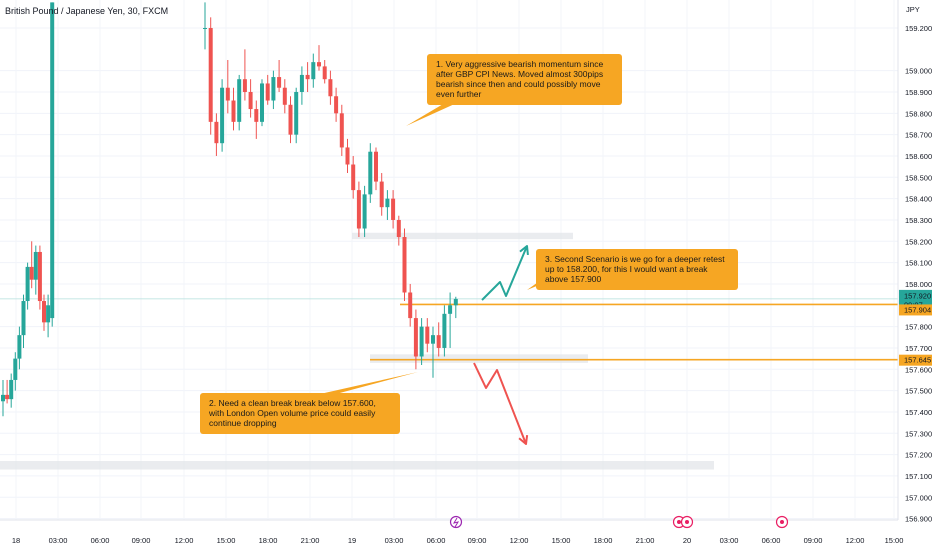 The height and width of the screenshot is (555, 932). I want to click on bullish-projection-arrow-head, so click(524, 250).